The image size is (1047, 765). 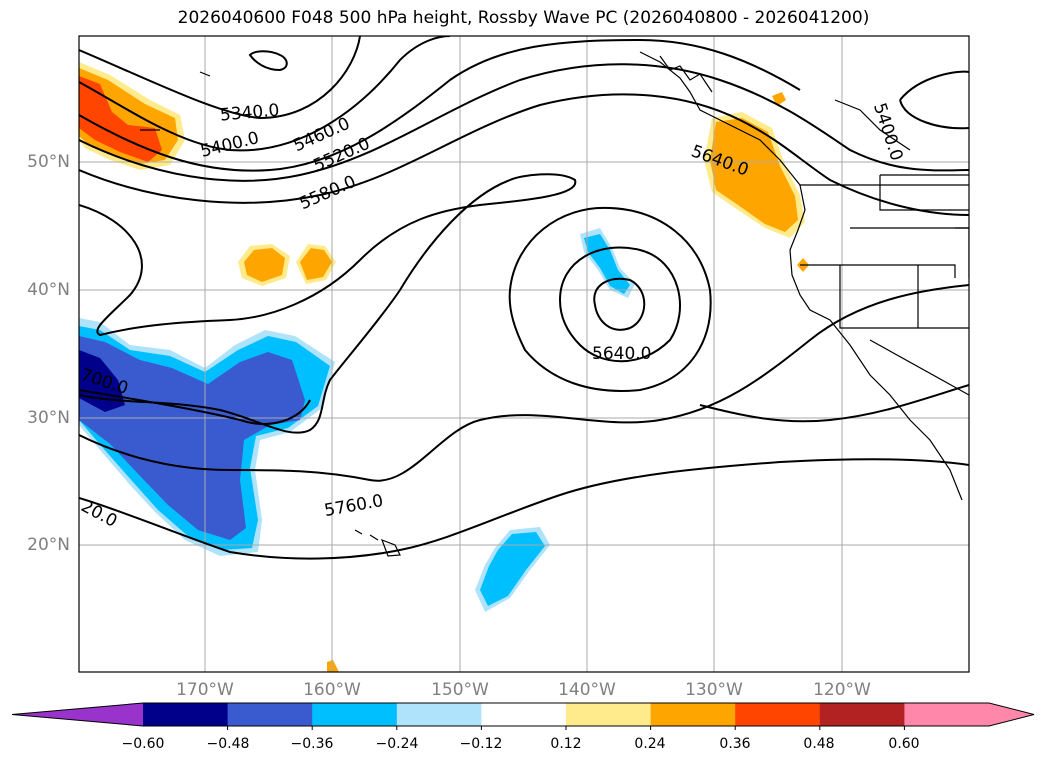 What do you see at coordinates (48, 418) in the screenshot?
I see `lat-label-30n: 30°N` at bounding box center [48, 418].